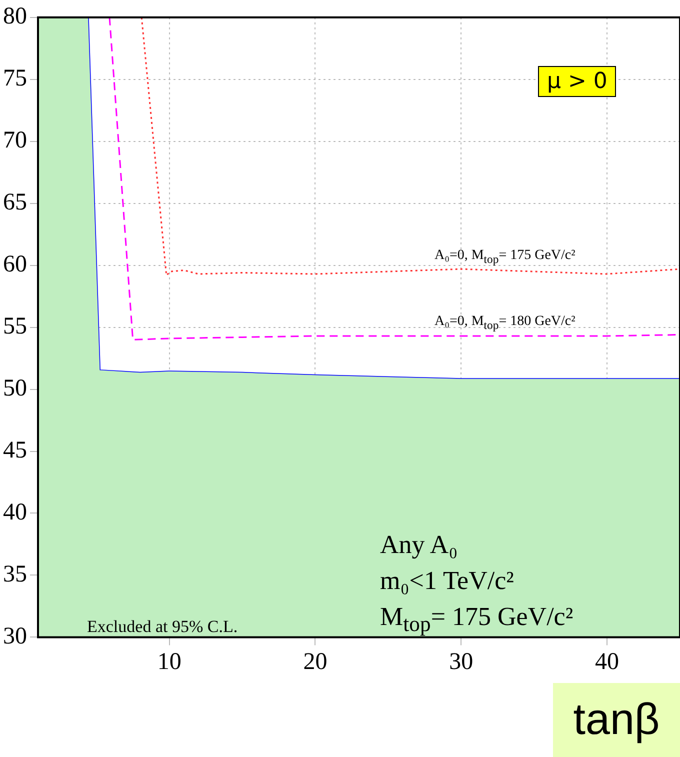 The width and height of the screenshot is (680, 757). What do you see at coordinates (315, 661) in the screenshot?
I see `x-tick-label: 20` at bounding box center [315, 661].